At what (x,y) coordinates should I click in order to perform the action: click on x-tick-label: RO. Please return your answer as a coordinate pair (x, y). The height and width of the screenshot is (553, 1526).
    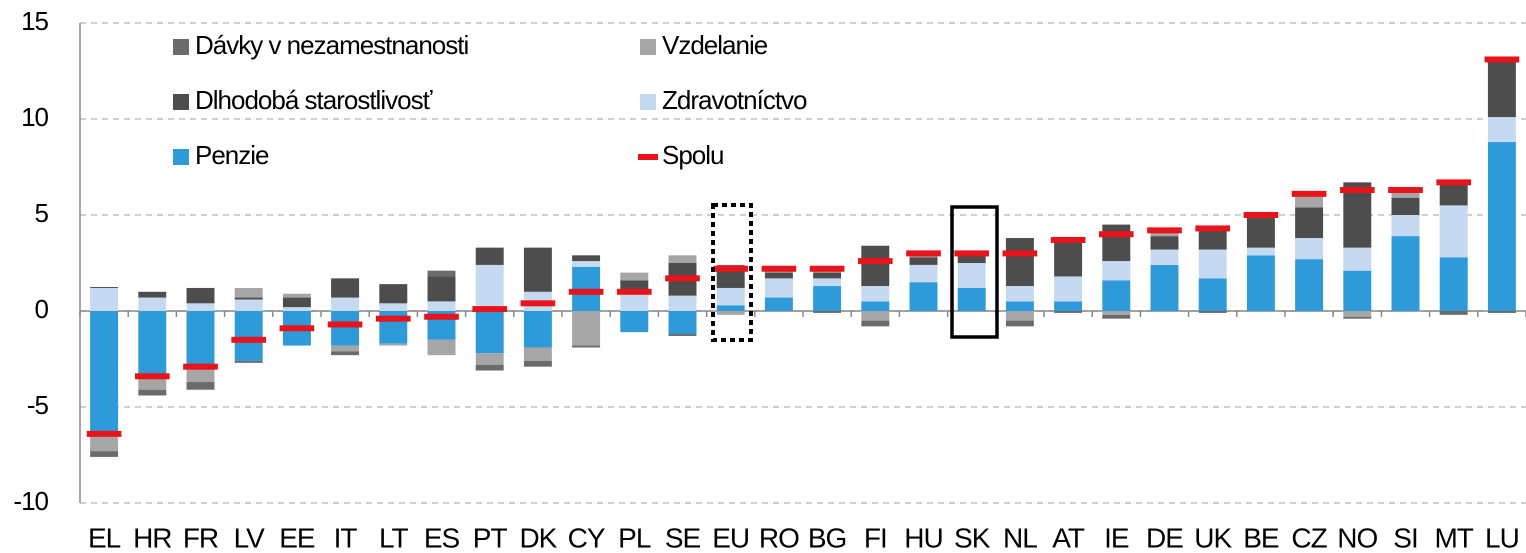
    Looking at the image, I should click on (779, 537).